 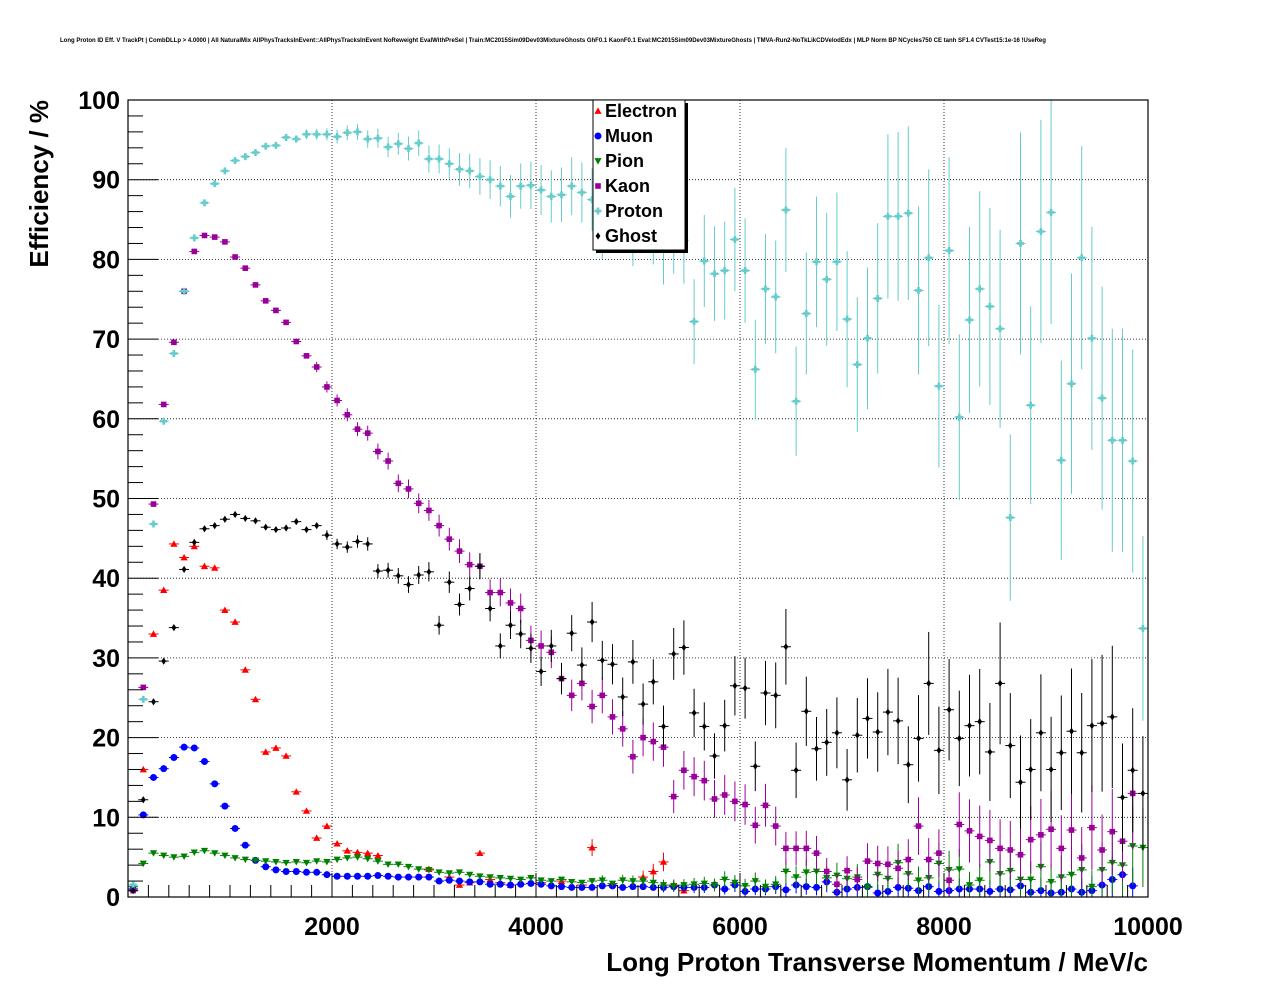 I want to click on x-tick-label: 2000, so click(x=332, y=927).